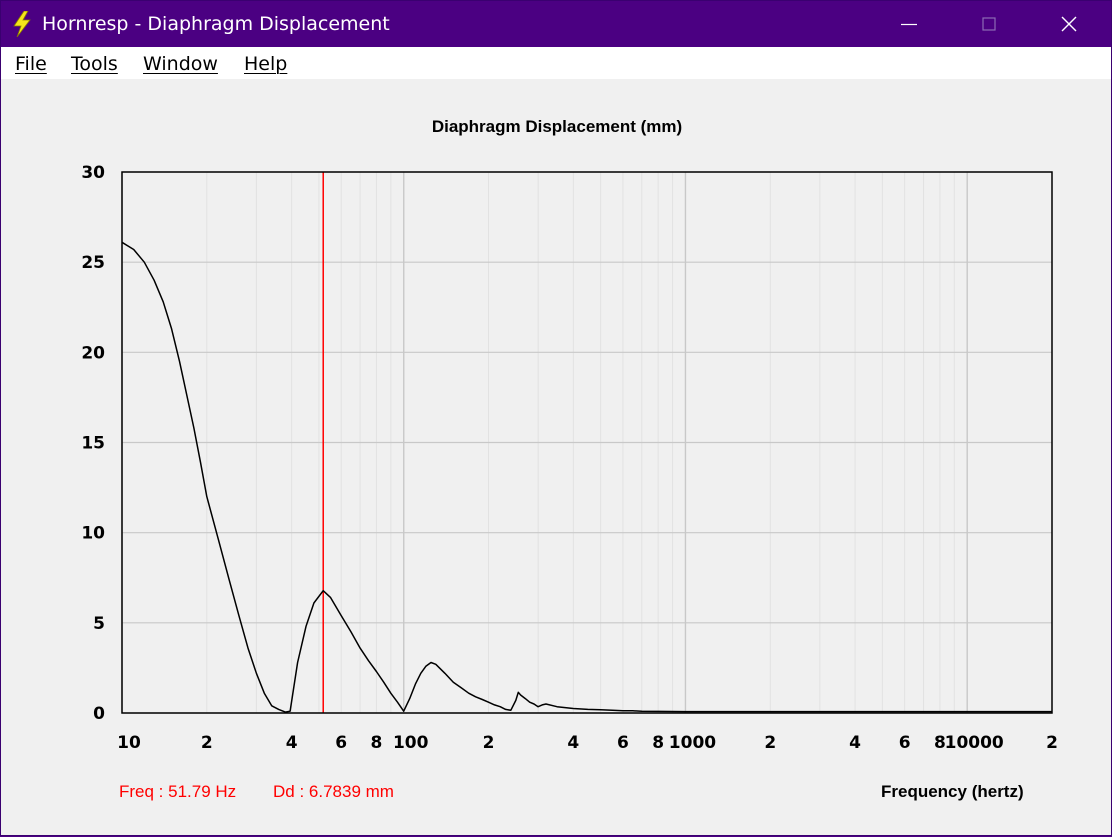 The height and width of the screenshot is (837, 1112). What do you see at coordinates (129, 743) in the screenshot?
I see `x-tick-label: 10` at bounding box center [129, 743].